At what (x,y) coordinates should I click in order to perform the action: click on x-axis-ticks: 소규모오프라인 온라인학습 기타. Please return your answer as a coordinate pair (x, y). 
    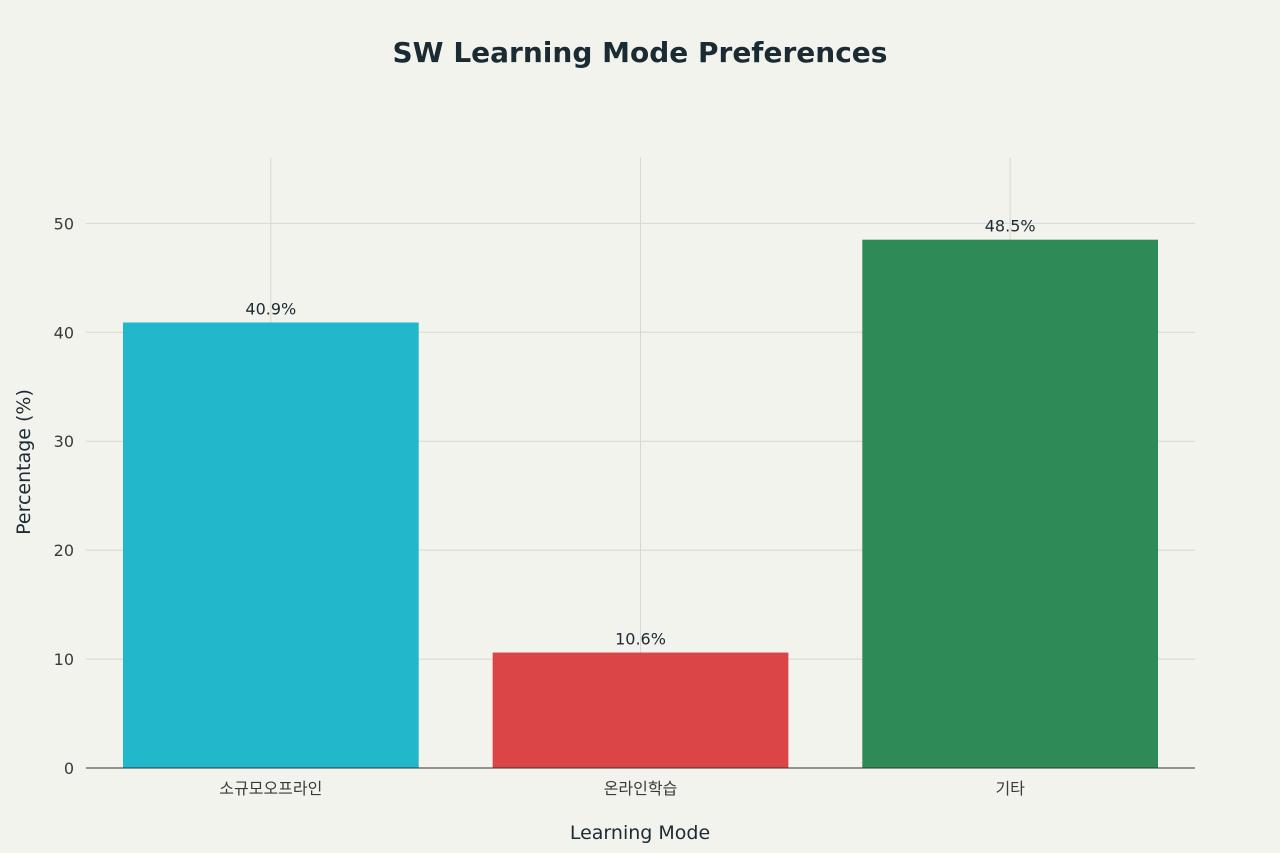
    Looking at the image, I should click on (622, 788).